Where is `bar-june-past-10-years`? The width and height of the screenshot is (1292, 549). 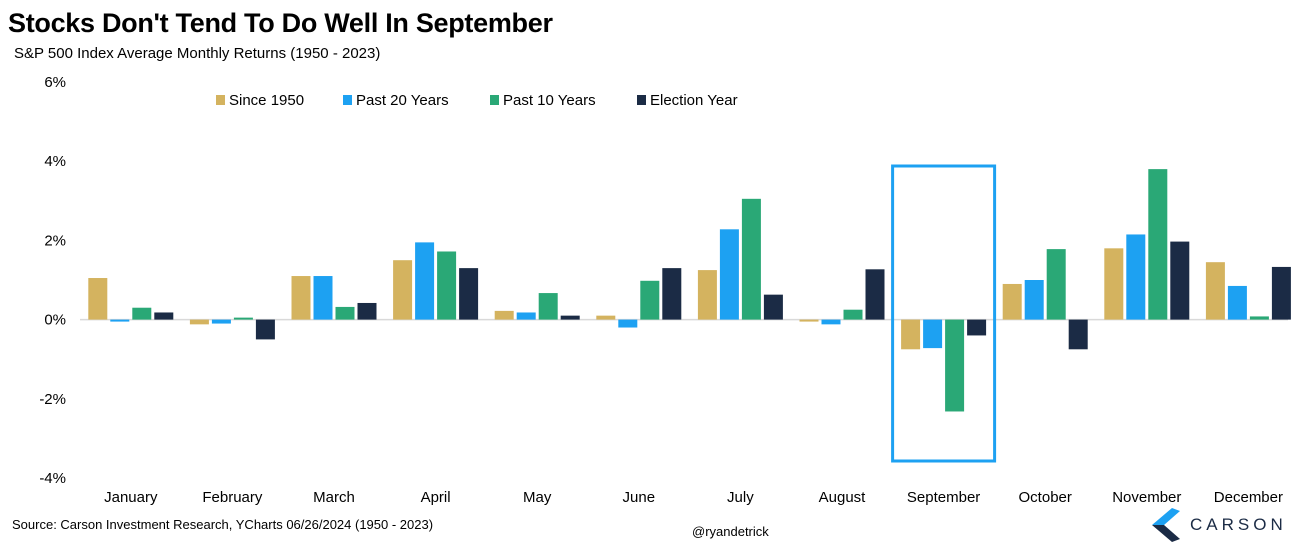 bar-june-past-10-years is located at coordinates (650, 300).